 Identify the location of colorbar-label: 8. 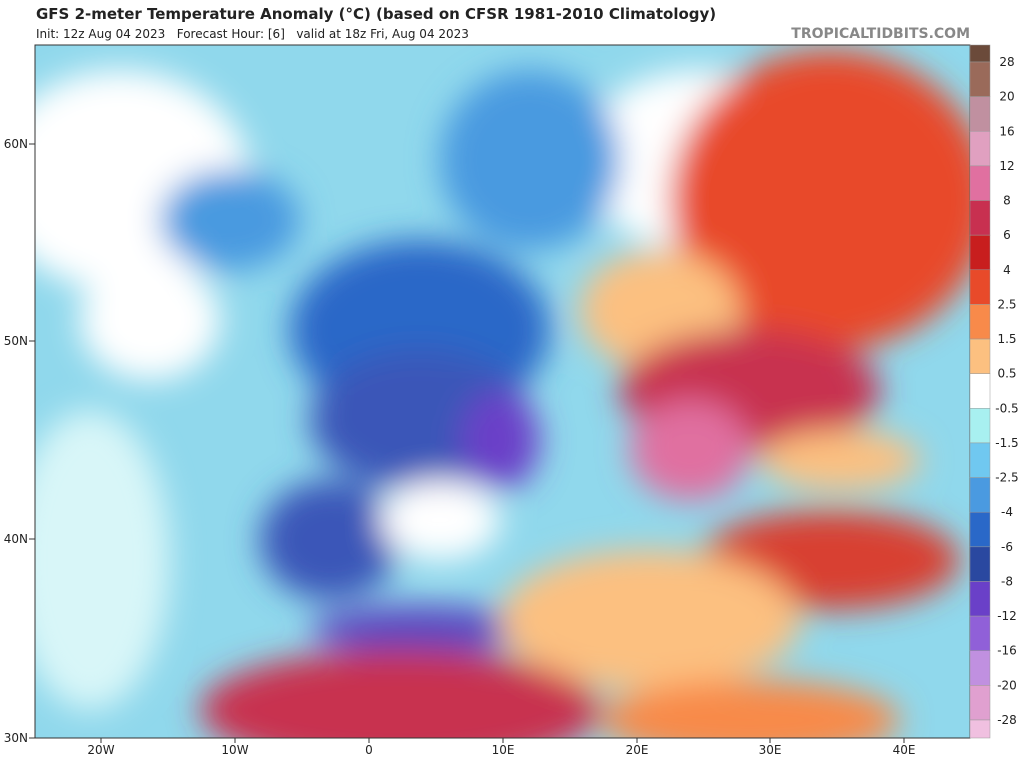
(1007, 201).